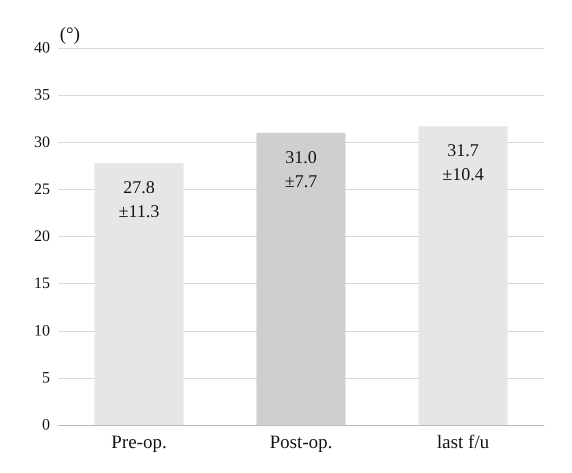 The width and height of the screenshot is (572, 473). Describe the element at coordinates (463, 162) in the screenshot. I see `data-label: 31.7 ±10.4` at that location.